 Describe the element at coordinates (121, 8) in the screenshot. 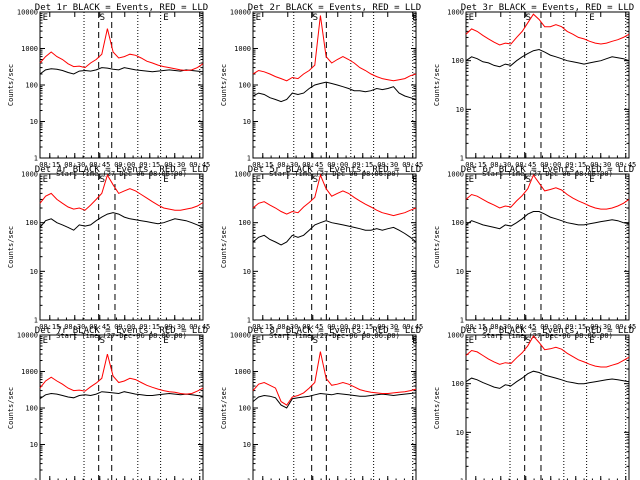

I see `panel-title: Det 1r BLACK = Events, RED = LLD` at that location.